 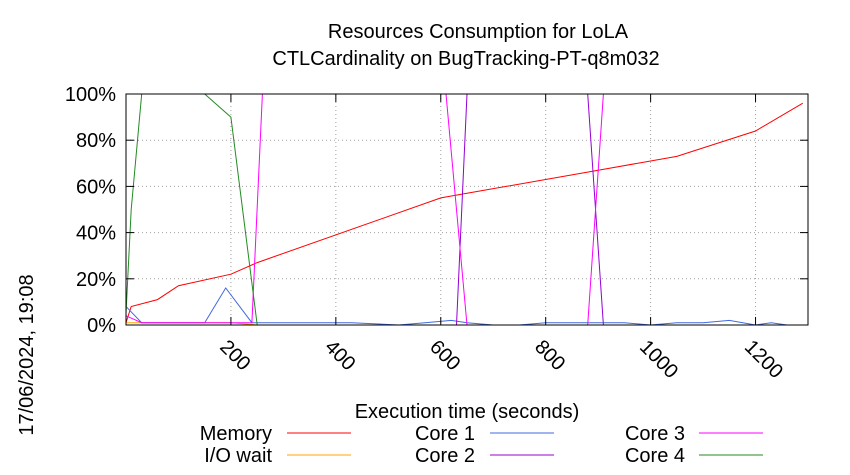 I want to click on x-tick-label: 800, so click(x=549, y=355).